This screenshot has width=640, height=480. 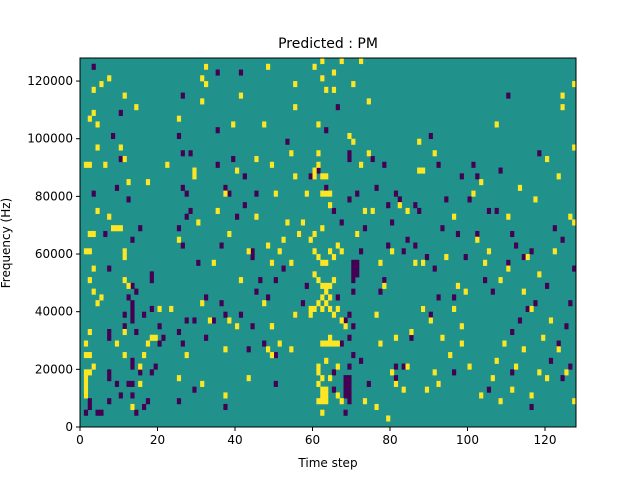 What do you see at coordinates (234, 440) in the screenshot?
I see `x-tick-label: 40` at bounding box center [234, 440].